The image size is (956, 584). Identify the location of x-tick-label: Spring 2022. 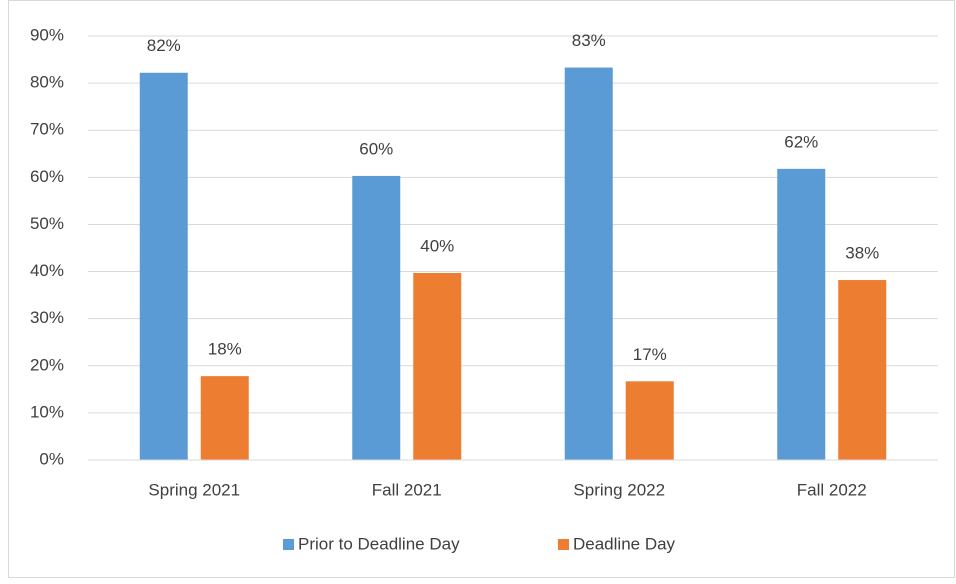
(619, 489).